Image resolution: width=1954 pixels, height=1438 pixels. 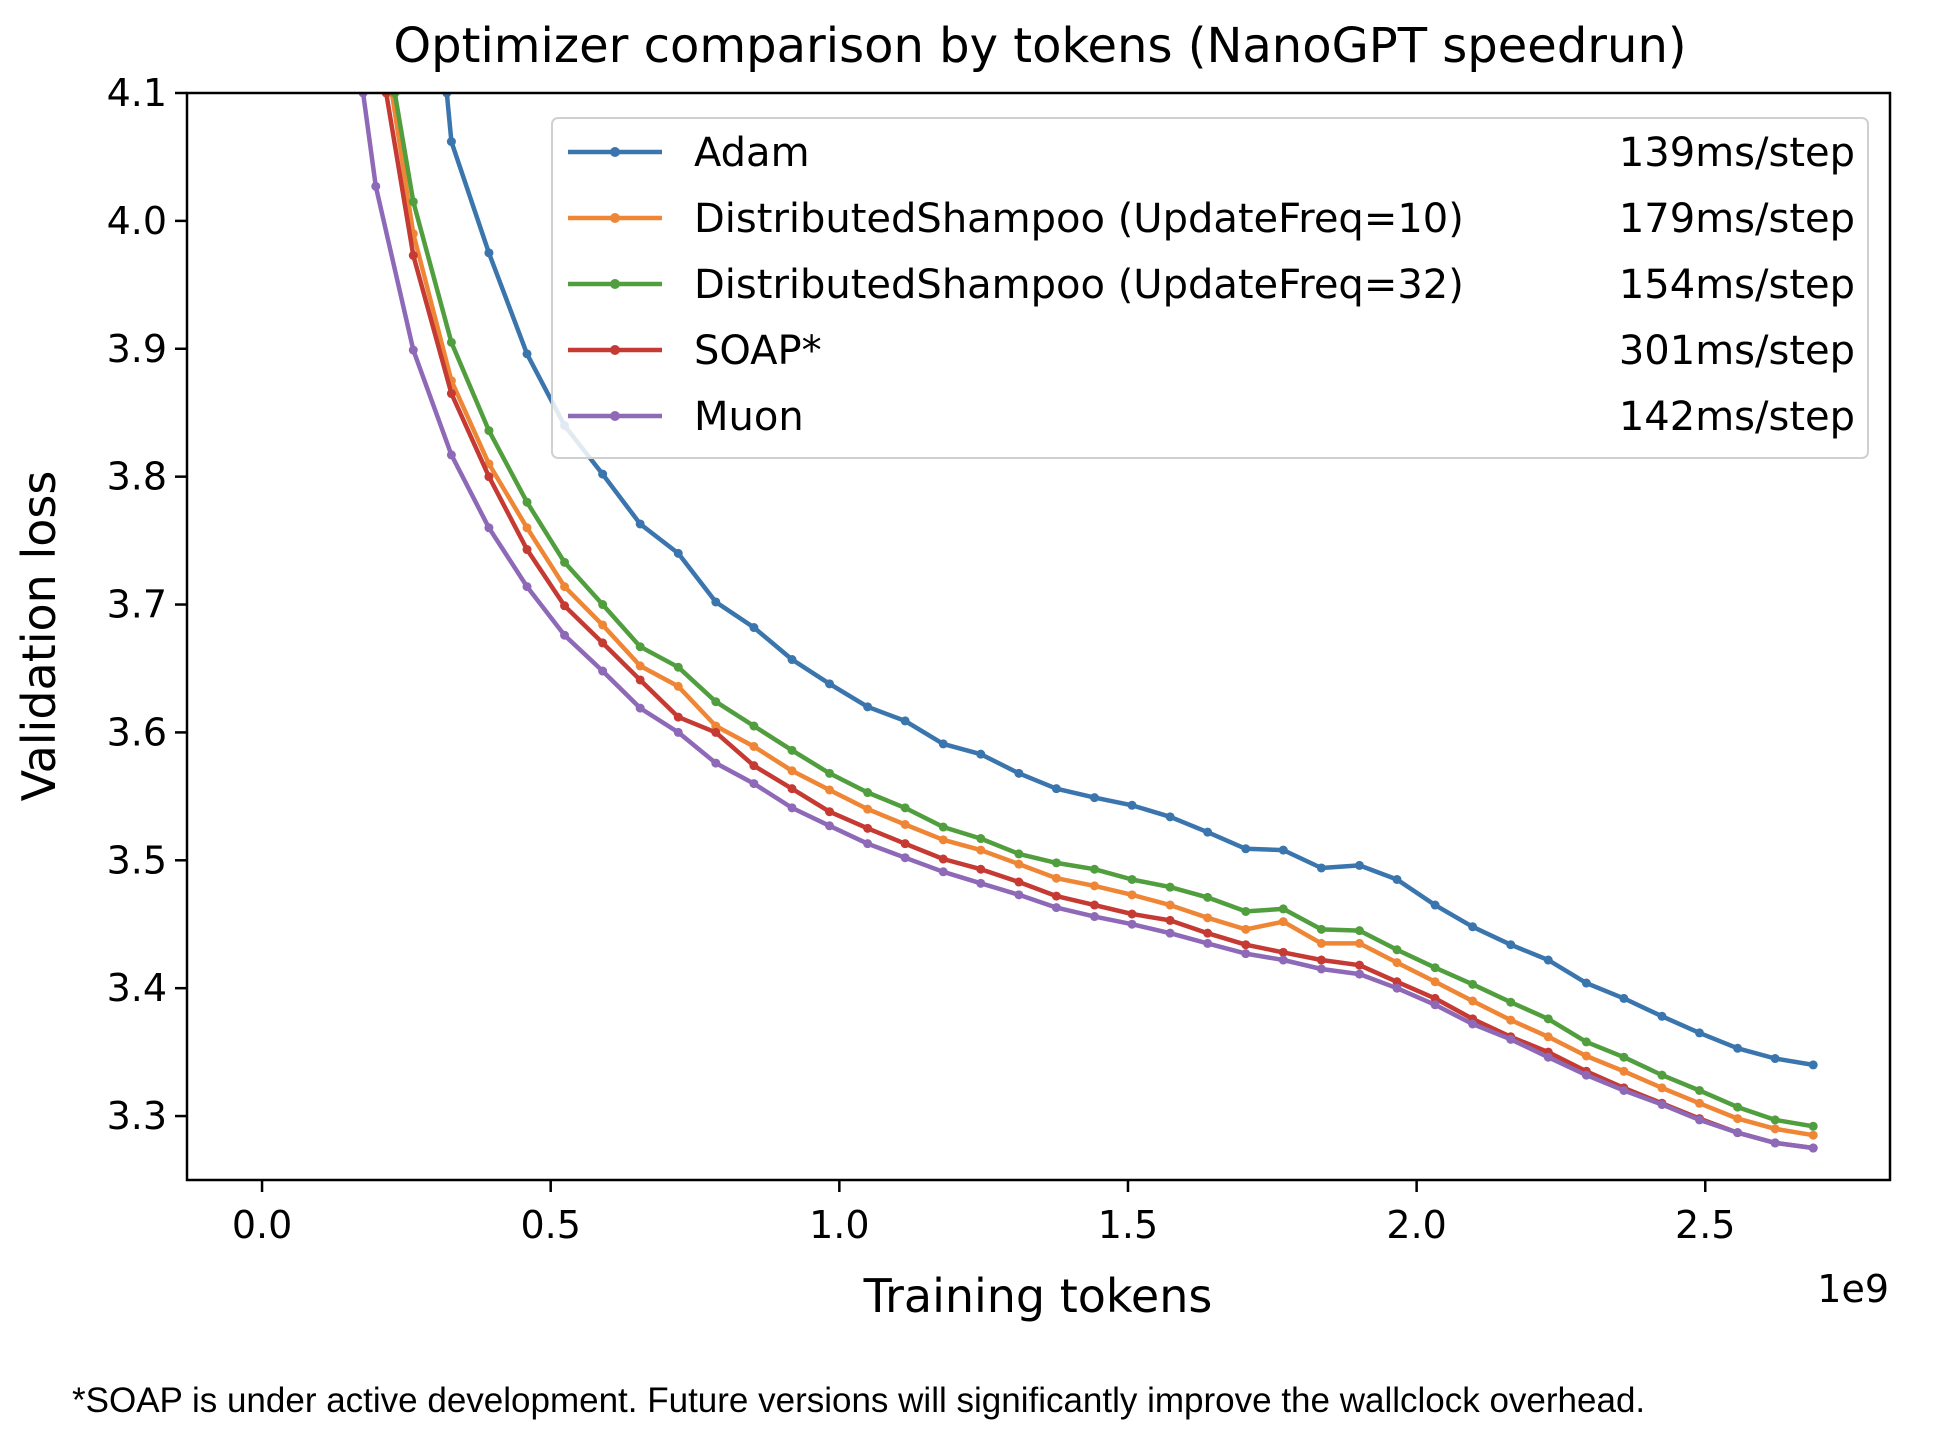 I want to click on y-tick-label: 3.6, so click(x=137, y=732).